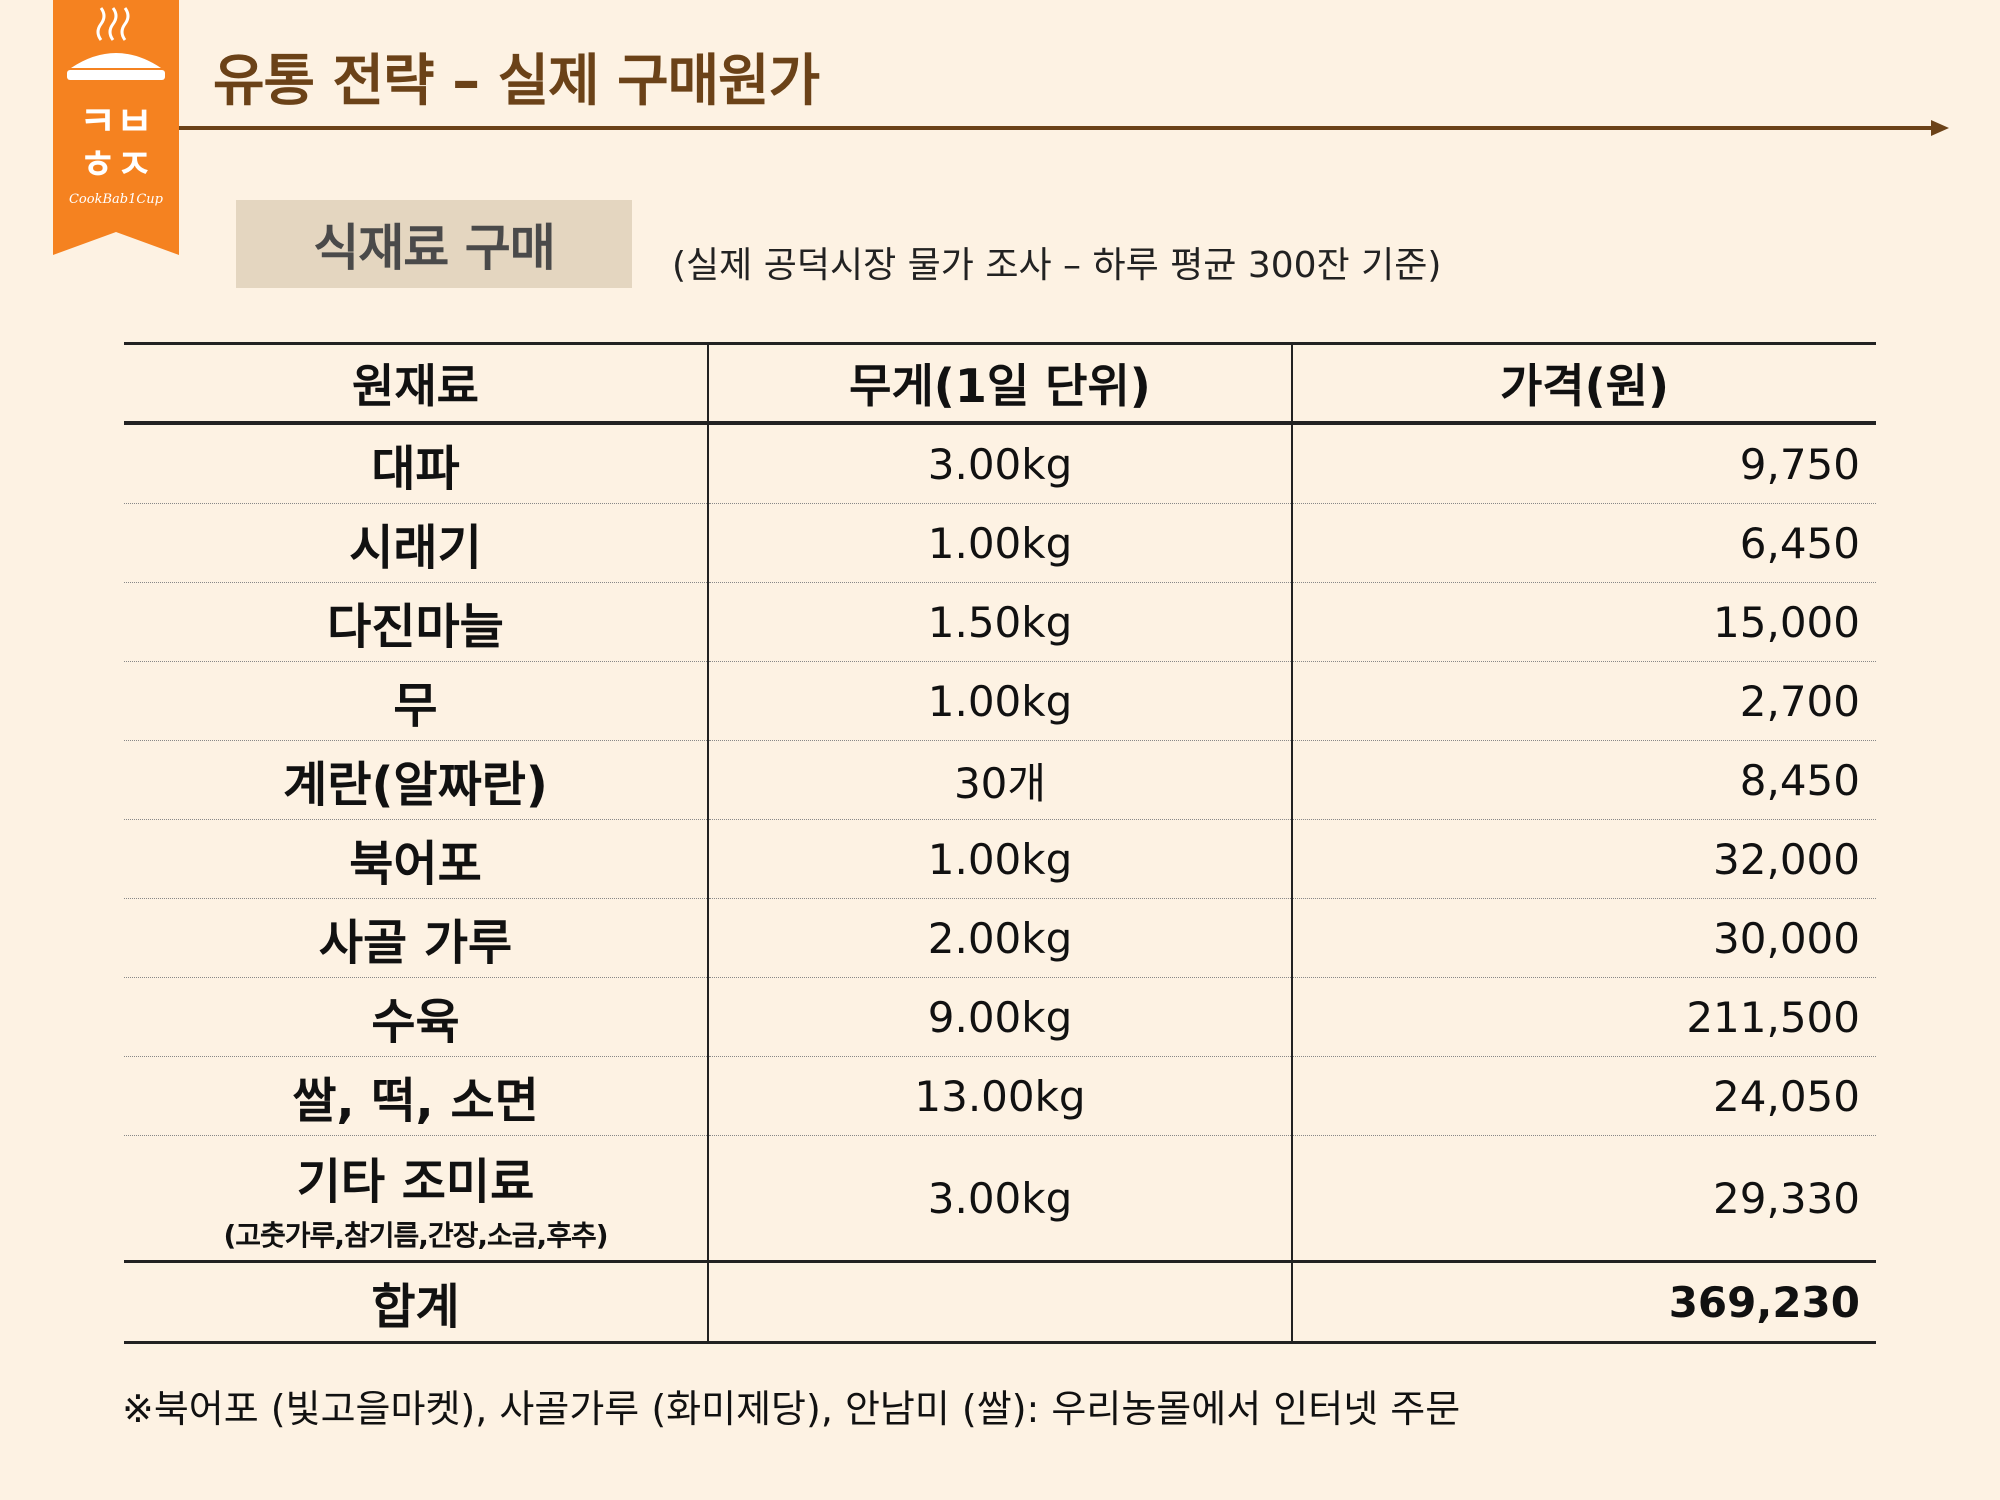  I want to click on ingredient-name: 수육, so click(416, 1017).